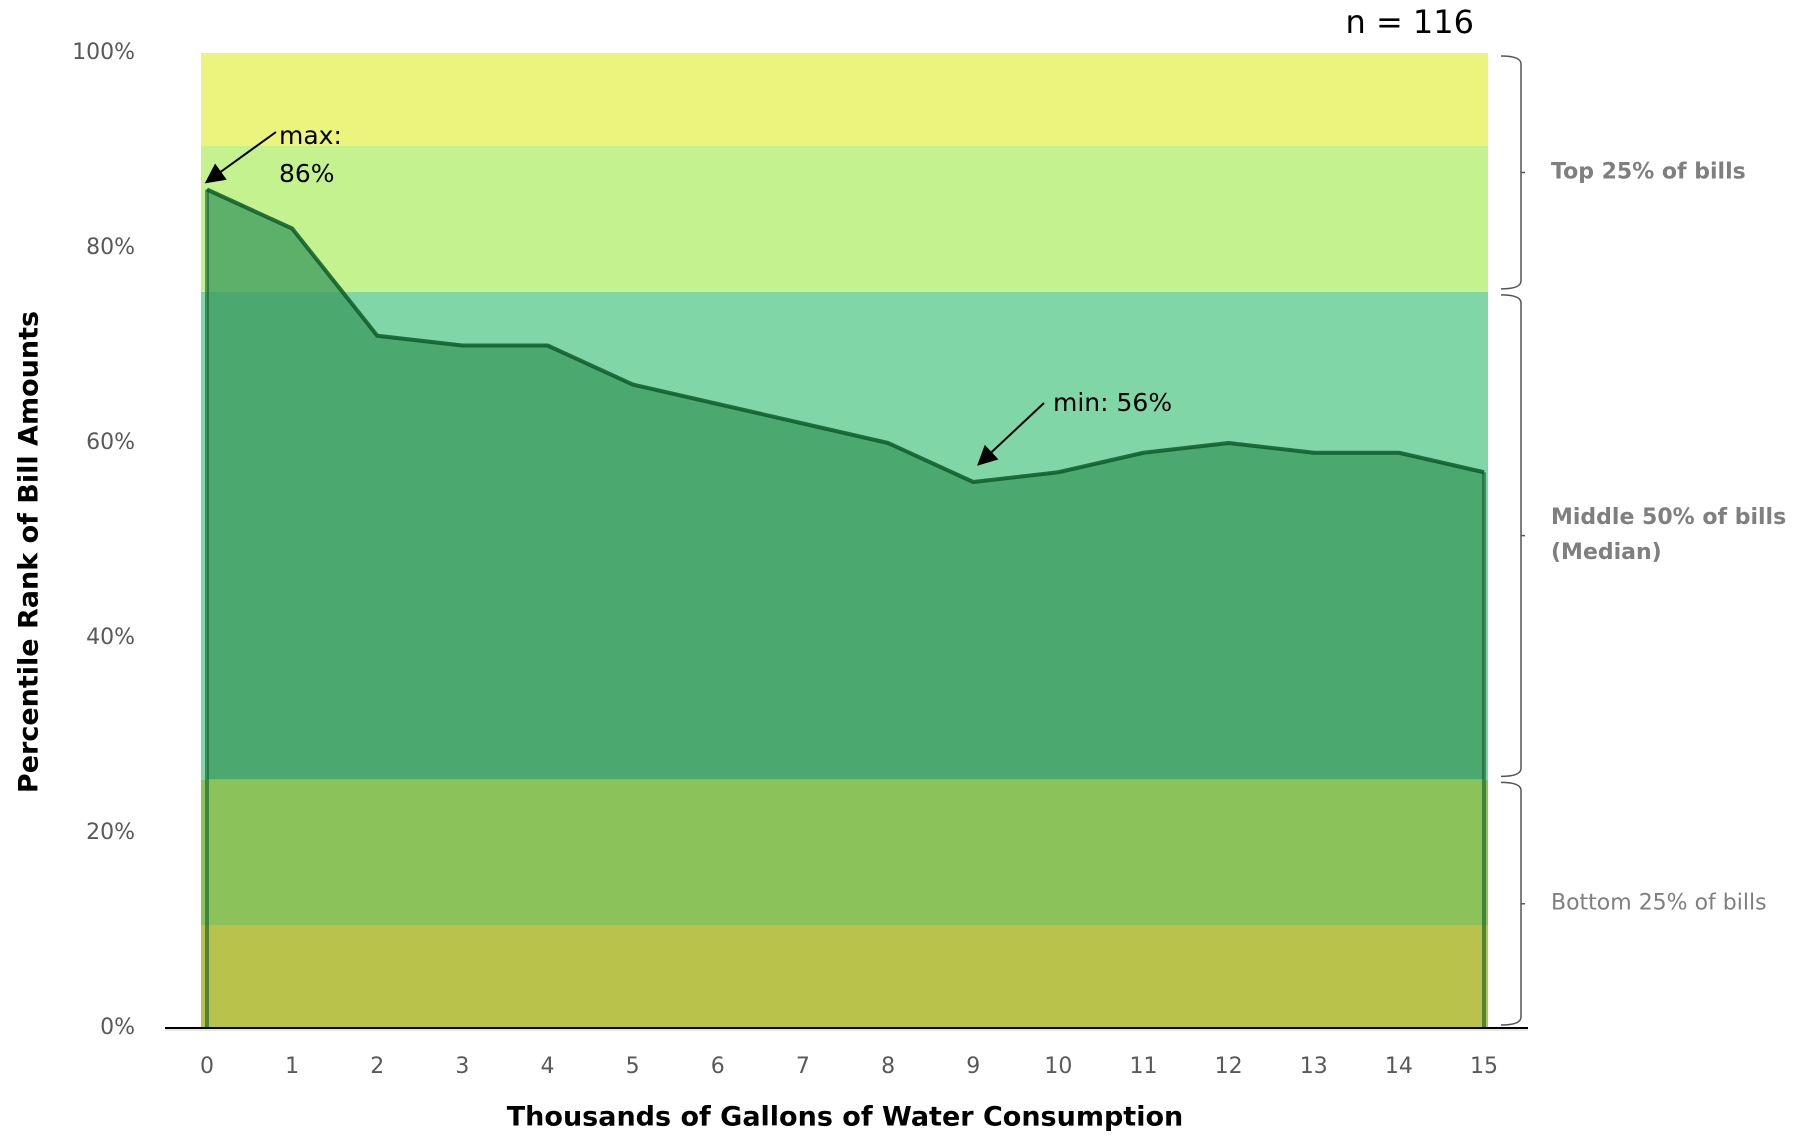 The width and height of the screenshot is (1793, 1138). I want to click on y-tick-label: 40%, so click(110, 637).